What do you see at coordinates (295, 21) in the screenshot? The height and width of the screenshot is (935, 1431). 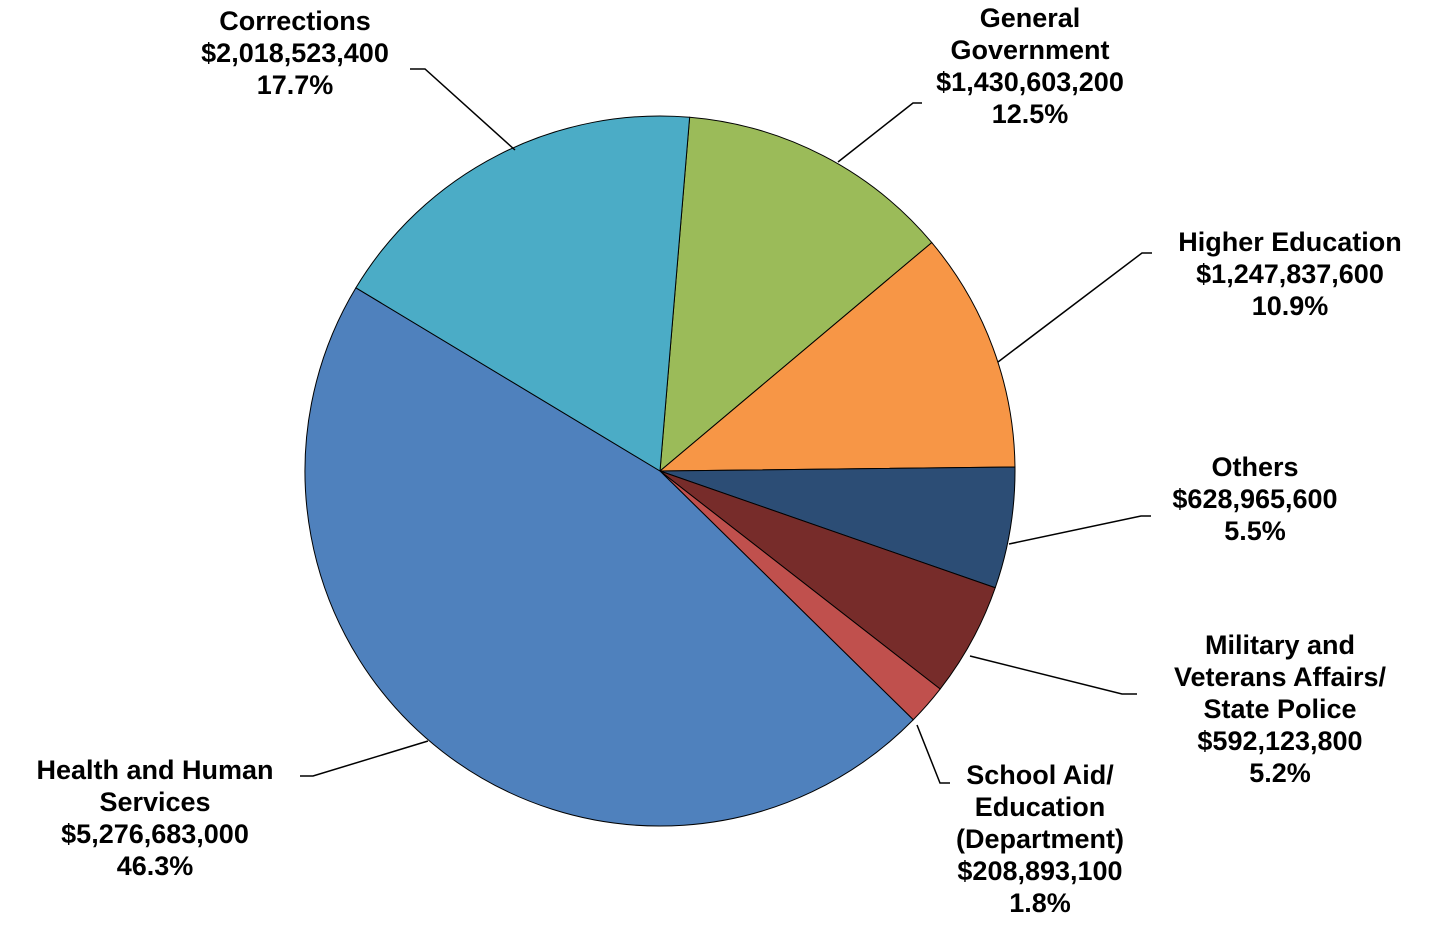 I see `slice-name: Corrections` at bounding box center [295, 21].